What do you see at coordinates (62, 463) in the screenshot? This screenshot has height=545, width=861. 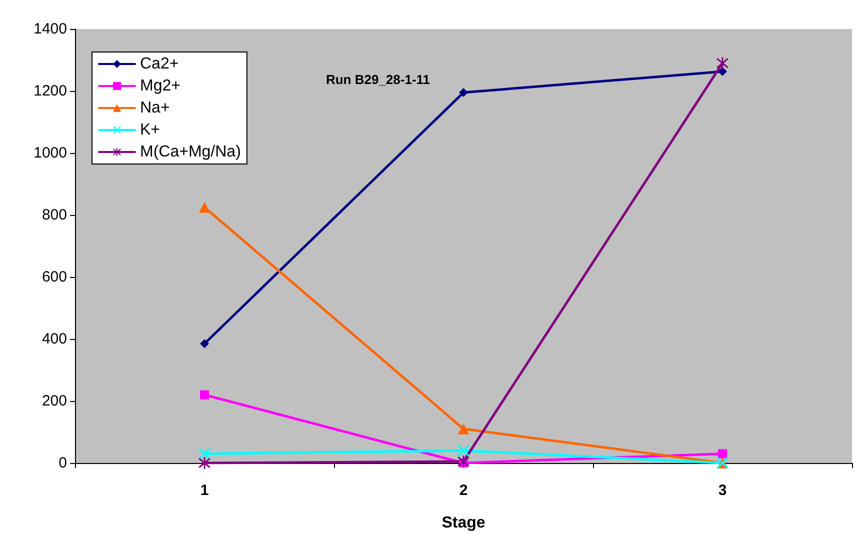 I see `y-tick-label: 0` at bounding box center [62, 463].